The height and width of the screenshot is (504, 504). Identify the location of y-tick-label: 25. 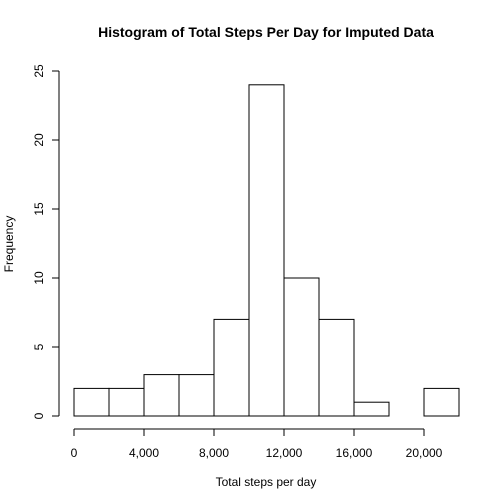
(39, 71).